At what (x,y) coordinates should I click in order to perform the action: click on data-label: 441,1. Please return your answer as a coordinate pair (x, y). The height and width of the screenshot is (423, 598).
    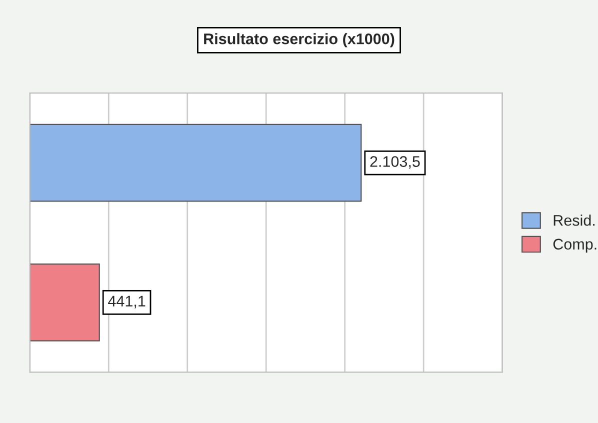
    Looking at the image, I should click on (127, 302).